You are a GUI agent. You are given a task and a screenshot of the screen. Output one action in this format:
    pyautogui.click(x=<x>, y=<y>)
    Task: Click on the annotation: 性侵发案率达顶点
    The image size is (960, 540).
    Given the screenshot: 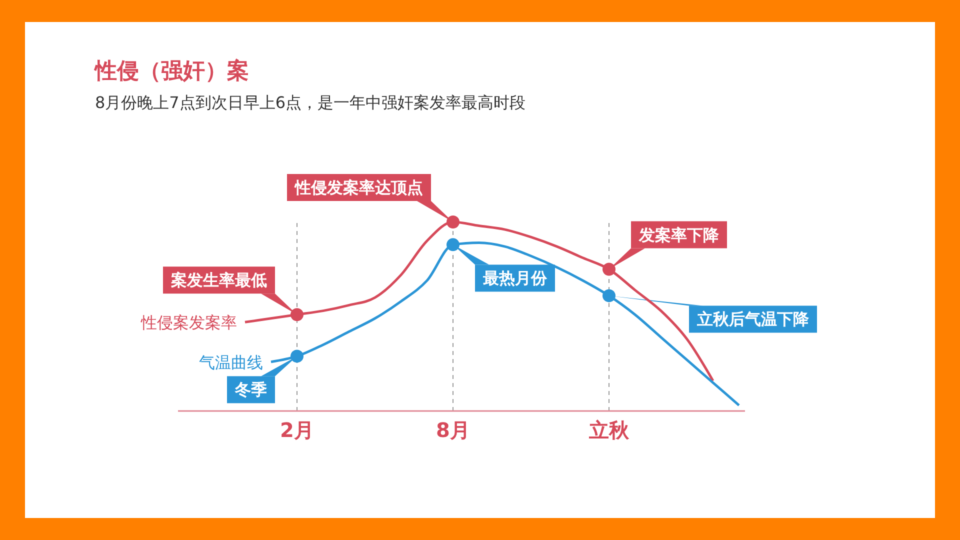 What is the action you would take?
    pyautogui.click(x=358, y=187)
    